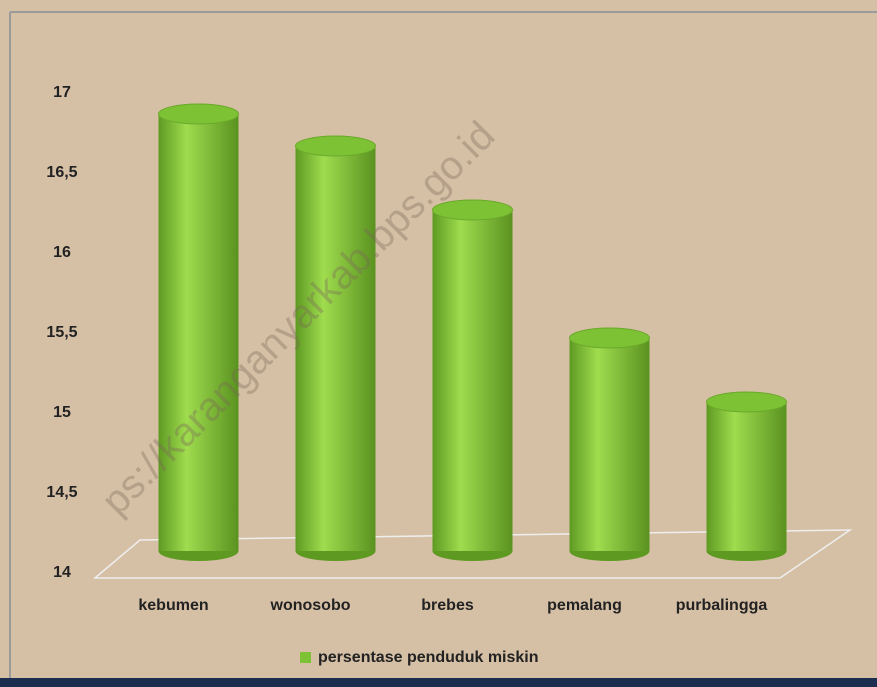 The width and height of the screenshot is (877, 687). Describe the element at coordinates (62, 412) in the screenshot. I see `y-tick-label: 15` at that location.